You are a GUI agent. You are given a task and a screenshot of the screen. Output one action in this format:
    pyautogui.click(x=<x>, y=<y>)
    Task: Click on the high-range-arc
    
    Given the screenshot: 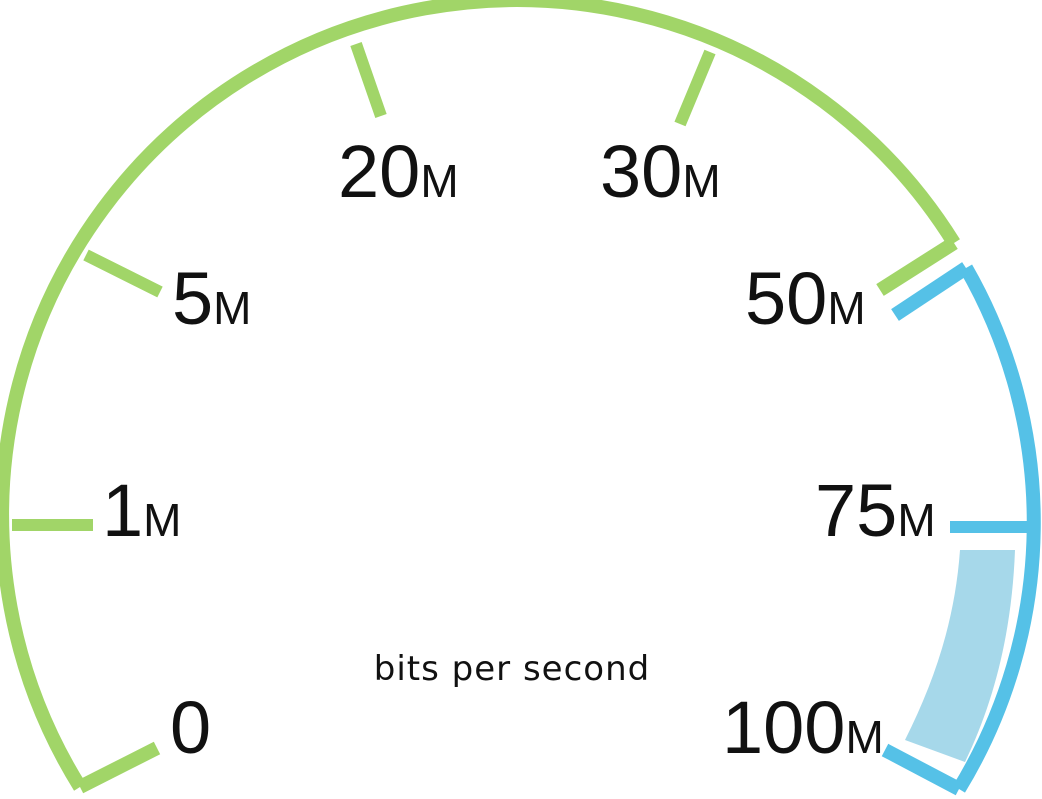 What is the action you would take?
    pyautogui.click(x=997, y=528)
    